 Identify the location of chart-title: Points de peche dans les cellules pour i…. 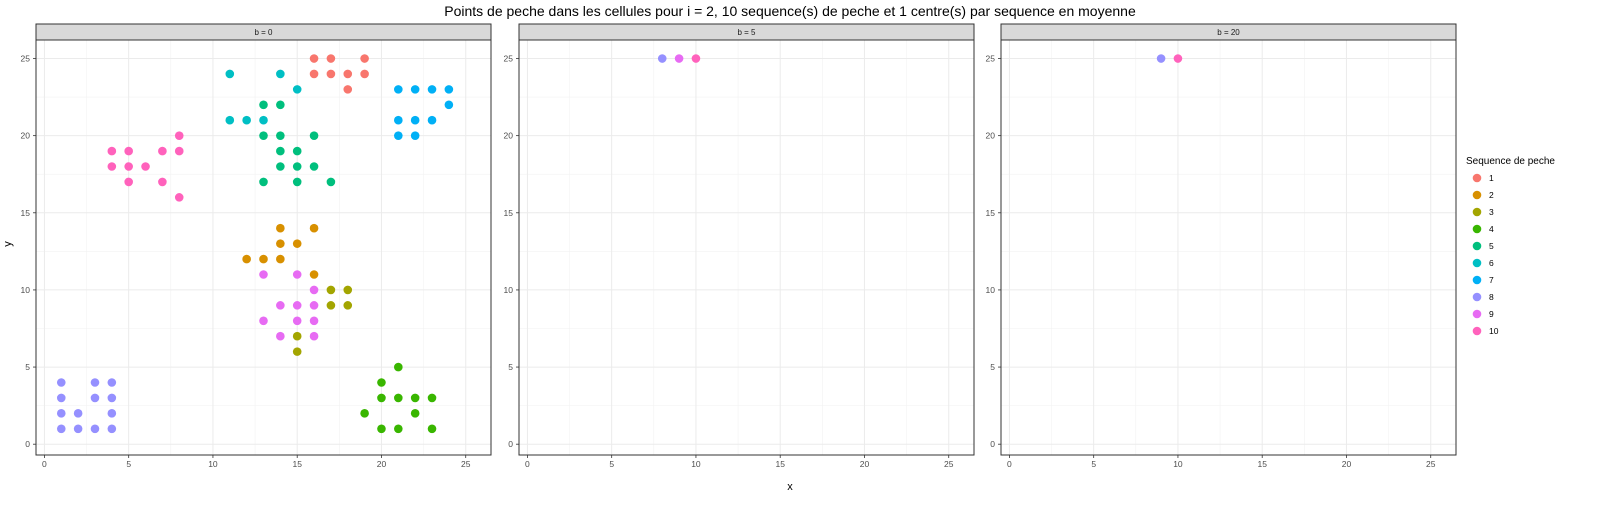
(790, 11).